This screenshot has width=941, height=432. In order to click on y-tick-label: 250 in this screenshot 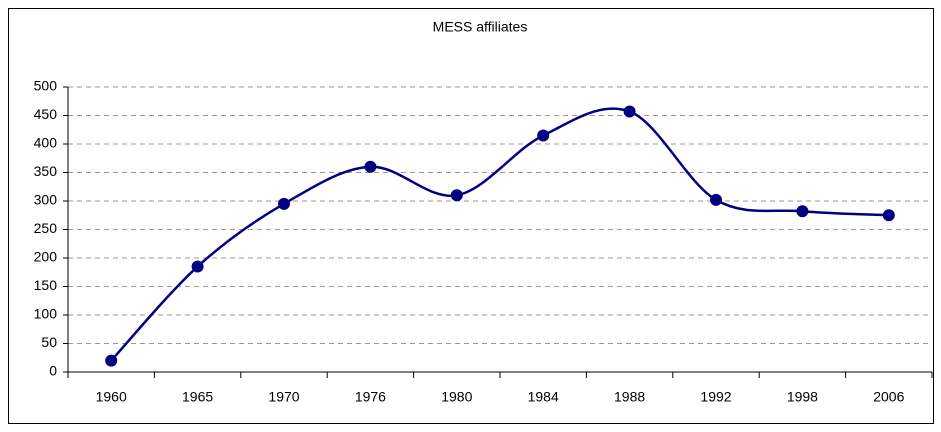, I will do `click(46, 228)`.